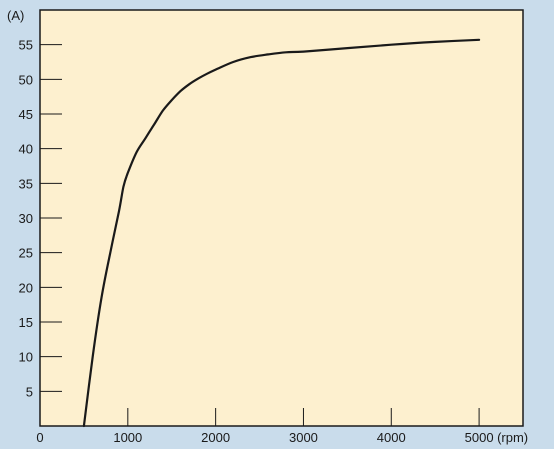 Image resolution: width=554 pixels, height=449 pixels. I want to click on y-tick-label: 40, so click(26, 149).